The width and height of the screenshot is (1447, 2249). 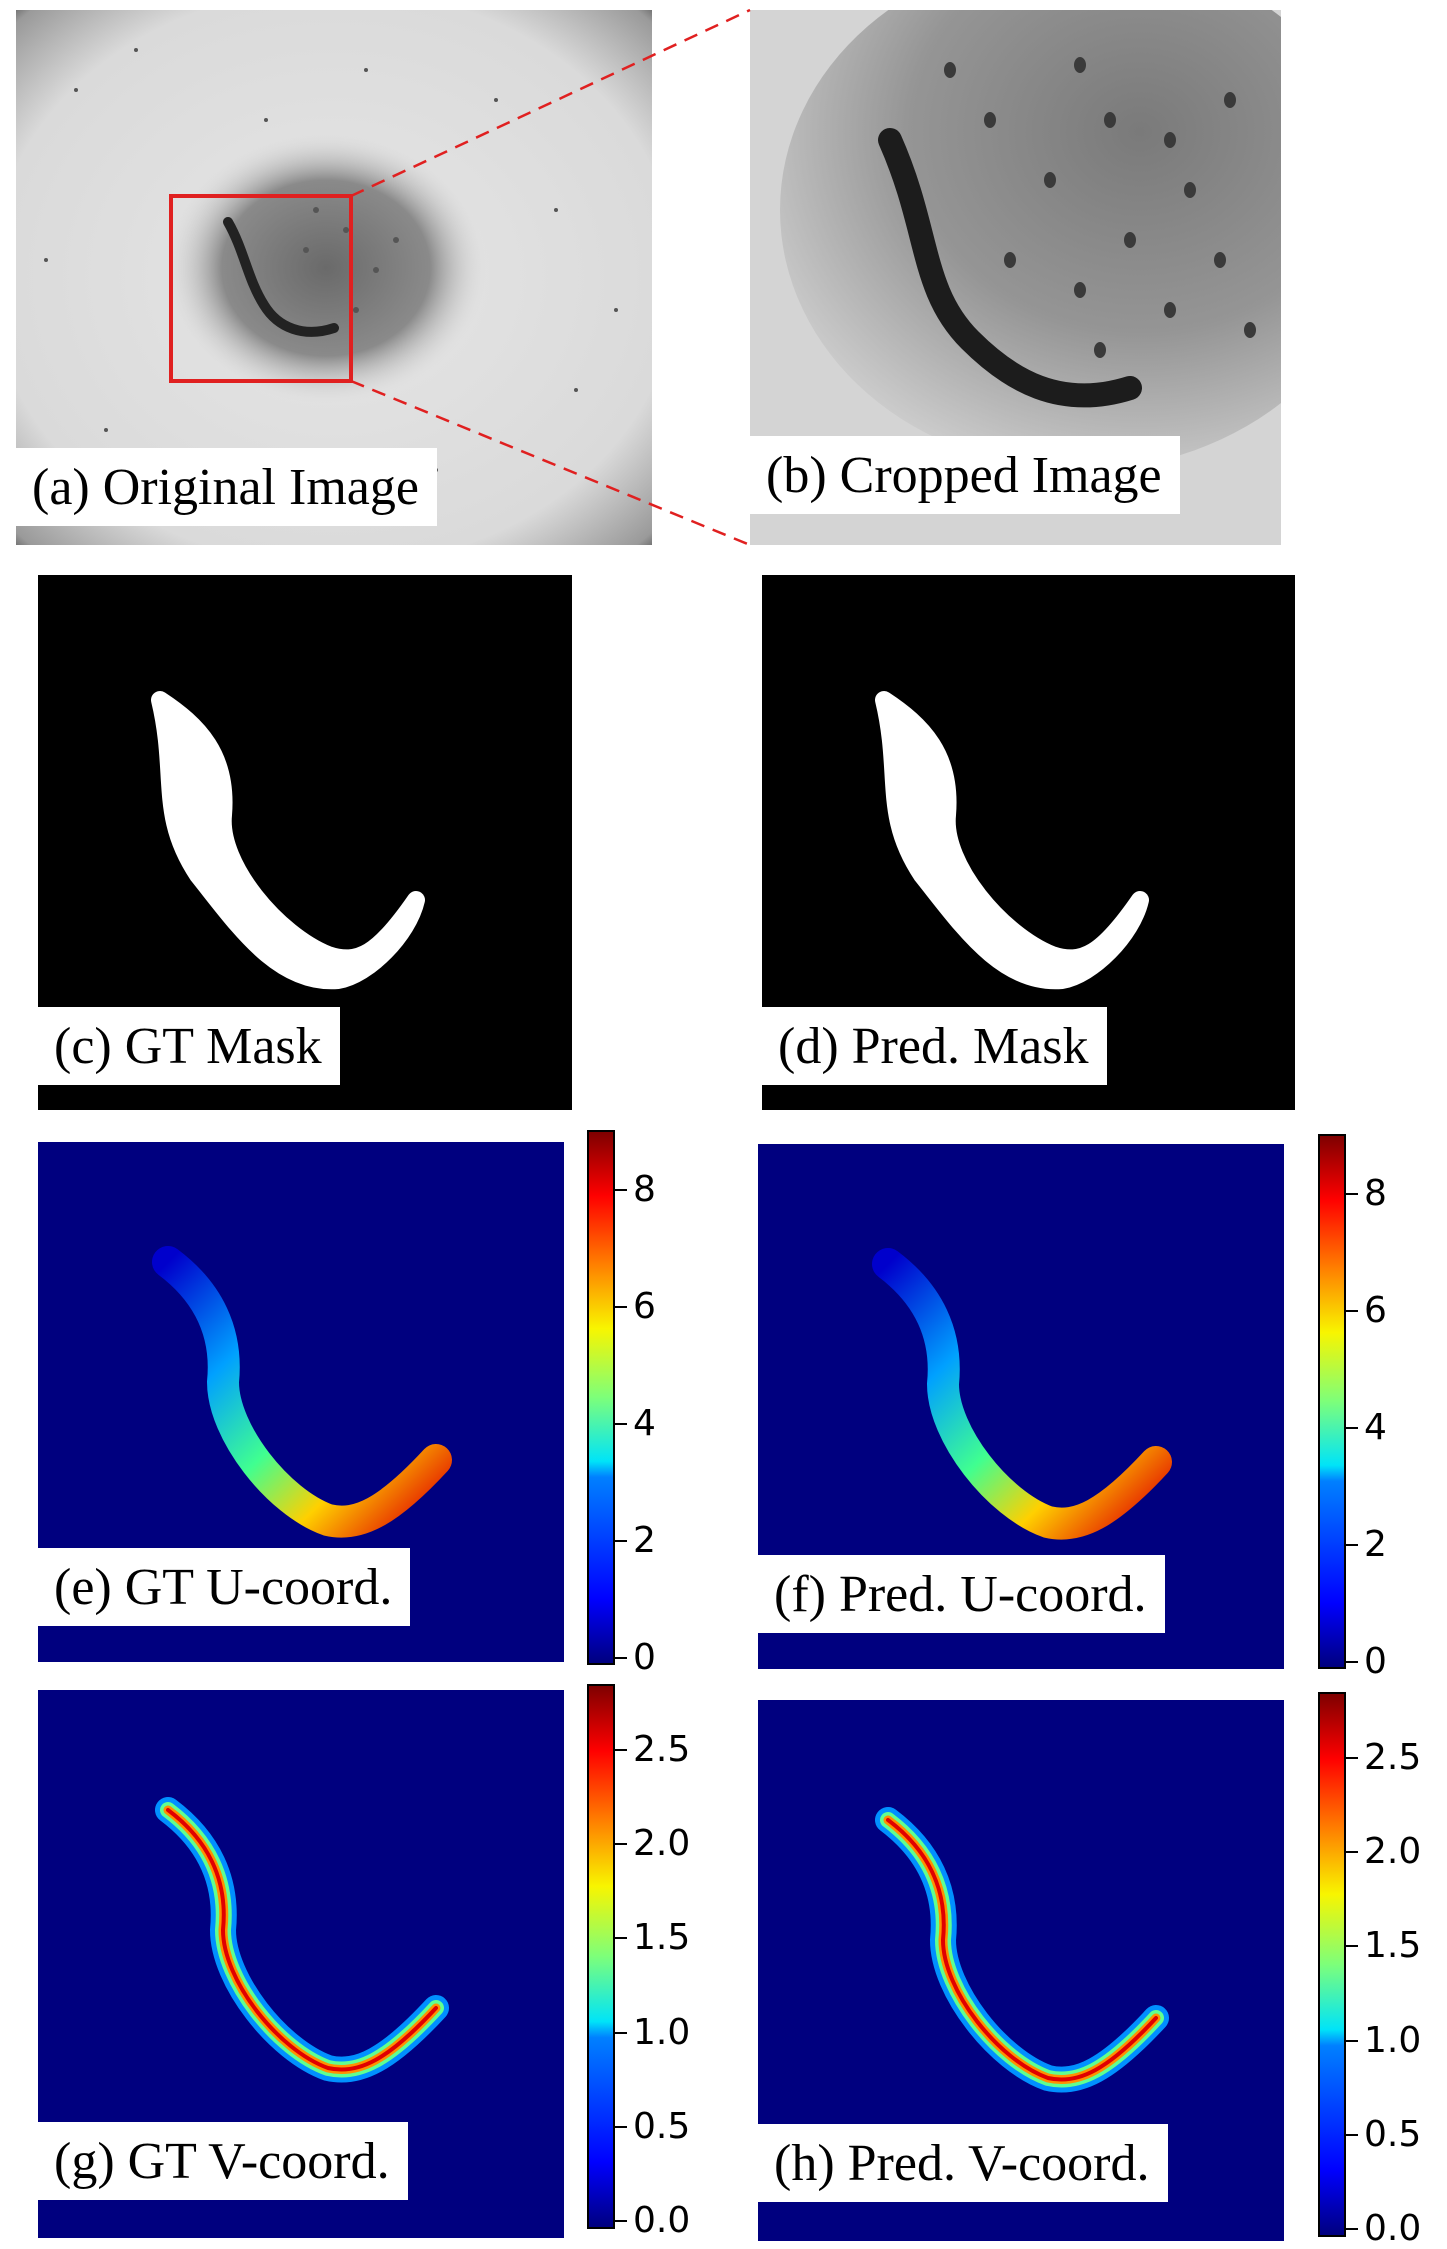 I want to click on caption-g: (g) GT V-coord., so click(x=223, y=2161).